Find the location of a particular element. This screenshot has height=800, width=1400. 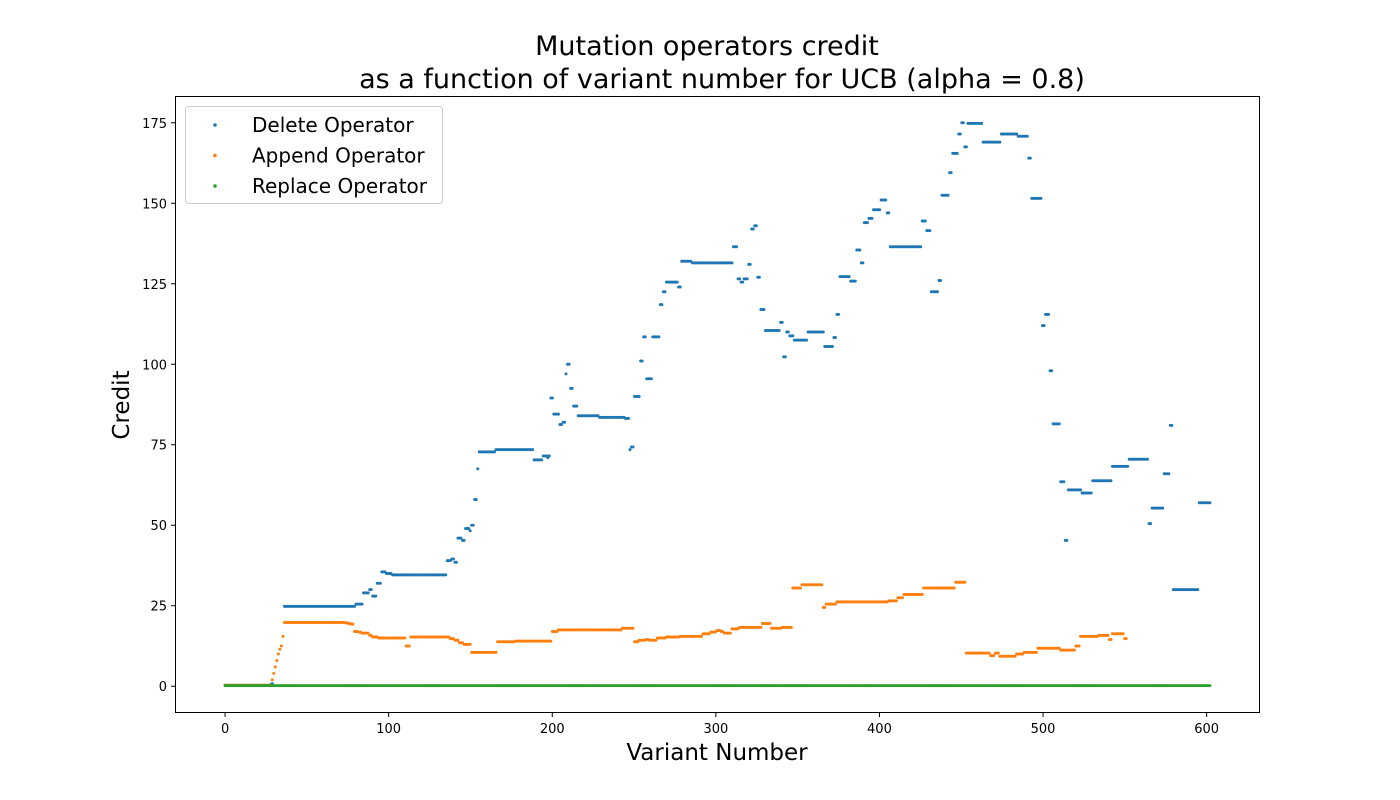

x-tick-label: 0 is located at coordinates (225, 729).